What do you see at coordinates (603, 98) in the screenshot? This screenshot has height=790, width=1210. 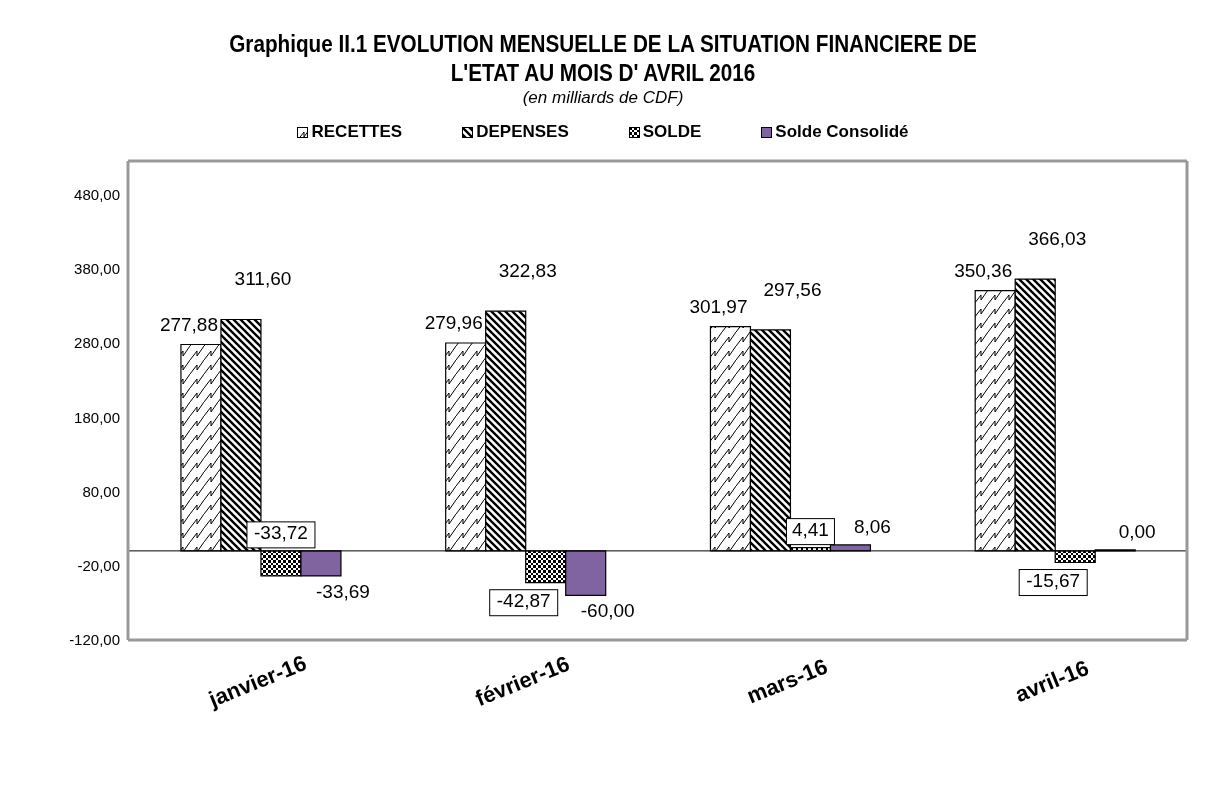 I see `chart-subtitle: (en milliards de CDF)` at bounding box center [603, 98].